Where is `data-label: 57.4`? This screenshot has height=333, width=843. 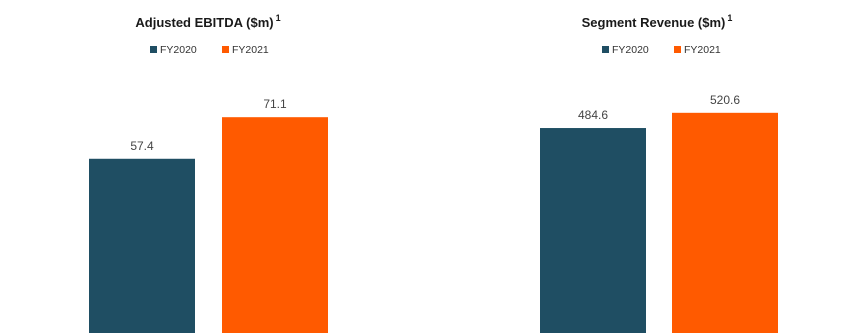 data-label: 57.4 is located at coordinates (142, 146).